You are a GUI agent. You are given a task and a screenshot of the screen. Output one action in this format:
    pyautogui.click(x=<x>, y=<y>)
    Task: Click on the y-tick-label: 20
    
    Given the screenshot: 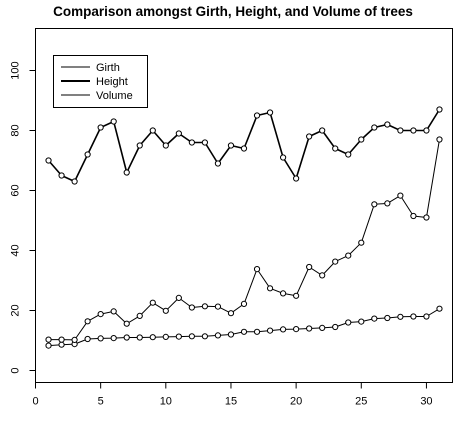 What is the action you would take?
    pyautogui.click(x=16, y=310)
    